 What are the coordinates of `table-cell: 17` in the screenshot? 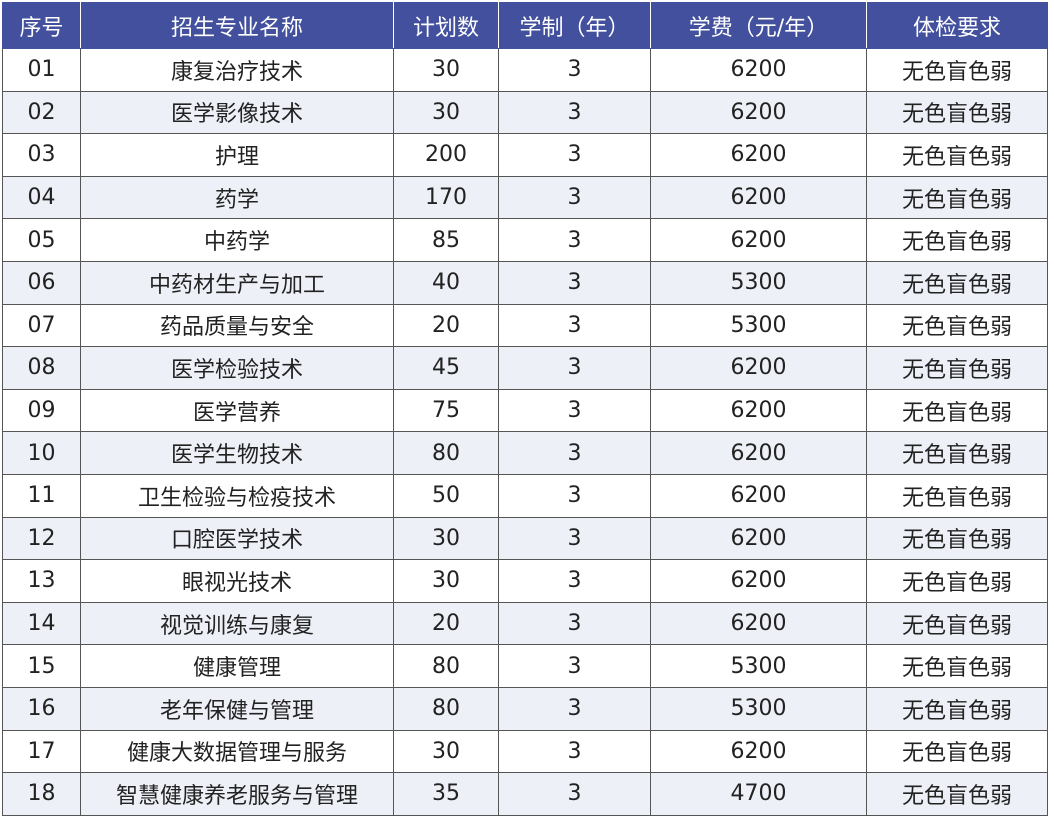 It's located at (41, 751).